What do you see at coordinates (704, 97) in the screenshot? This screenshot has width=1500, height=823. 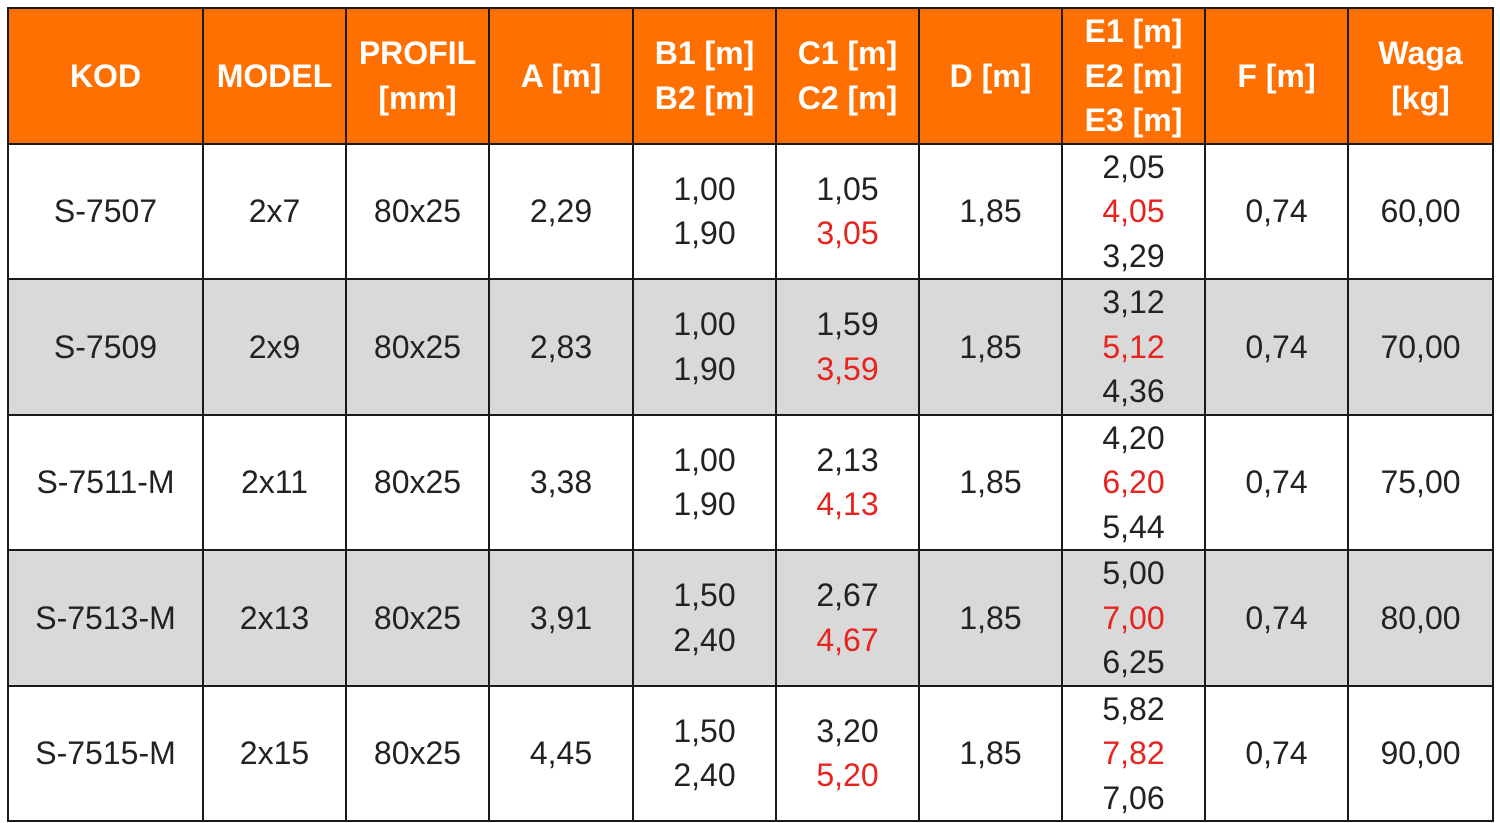 I see `cell-line: B2 [m]` at bounding box center [704, 97].